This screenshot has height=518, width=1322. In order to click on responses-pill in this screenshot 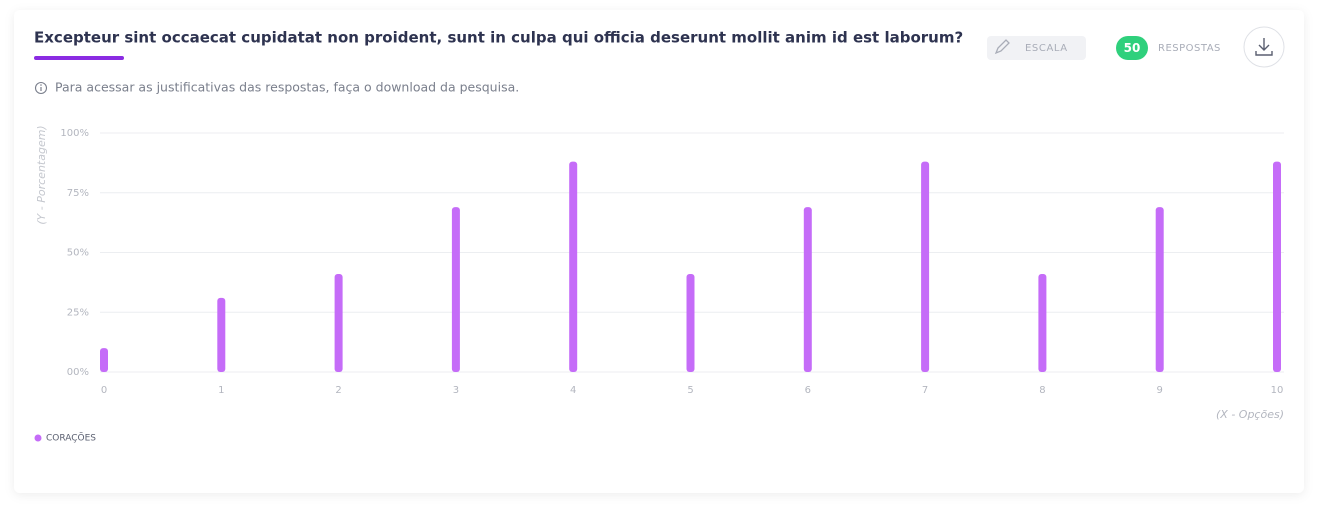, I will do `click(1132, 48)`.